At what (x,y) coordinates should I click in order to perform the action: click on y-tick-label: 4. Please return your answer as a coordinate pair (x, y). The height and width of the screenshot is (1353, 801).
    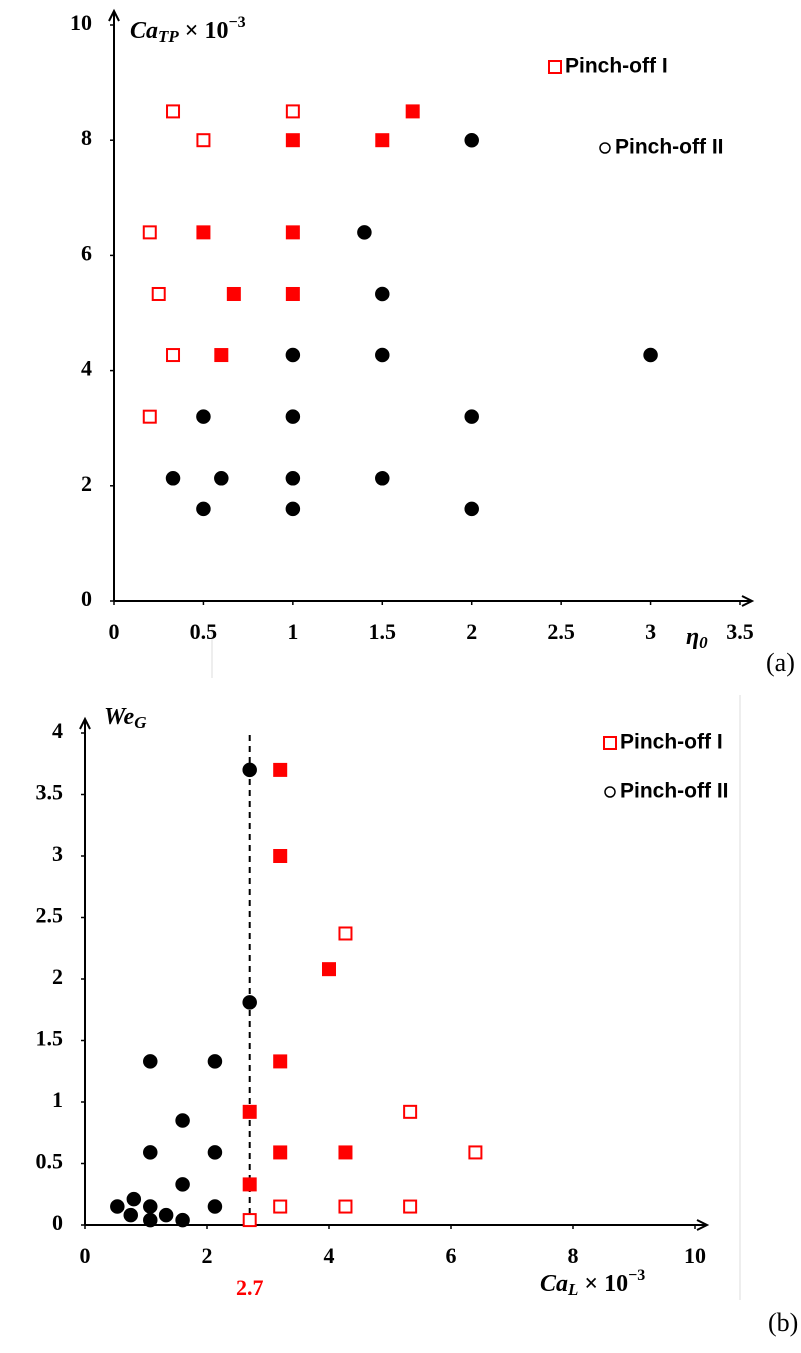
    Looking at the image, I should click on (86, 368).